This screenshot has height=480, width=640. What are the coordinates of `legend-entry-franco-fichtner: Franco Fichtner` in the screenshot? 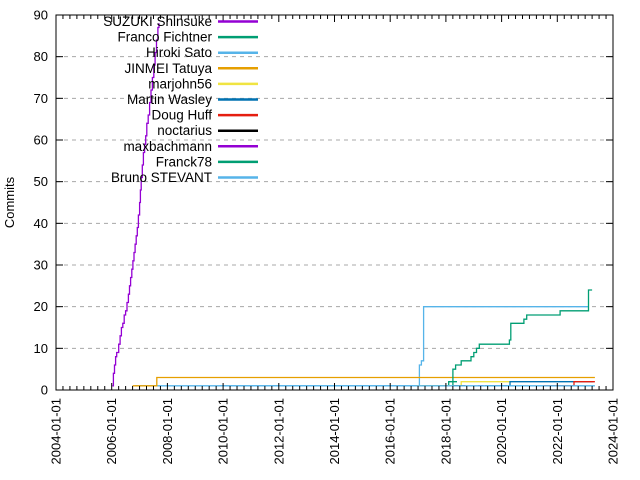 It's located at (187, 37).